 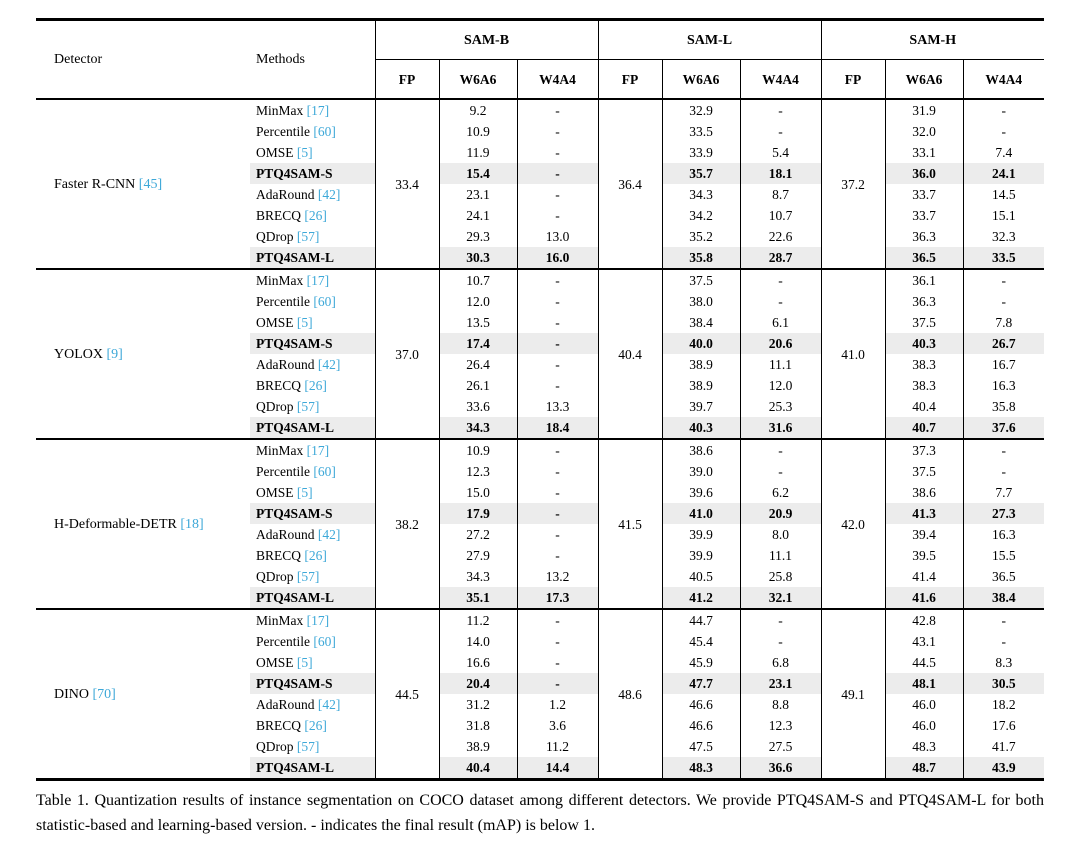 I want to click on method-name: AdaRound [42], so click(x=312, y=364).